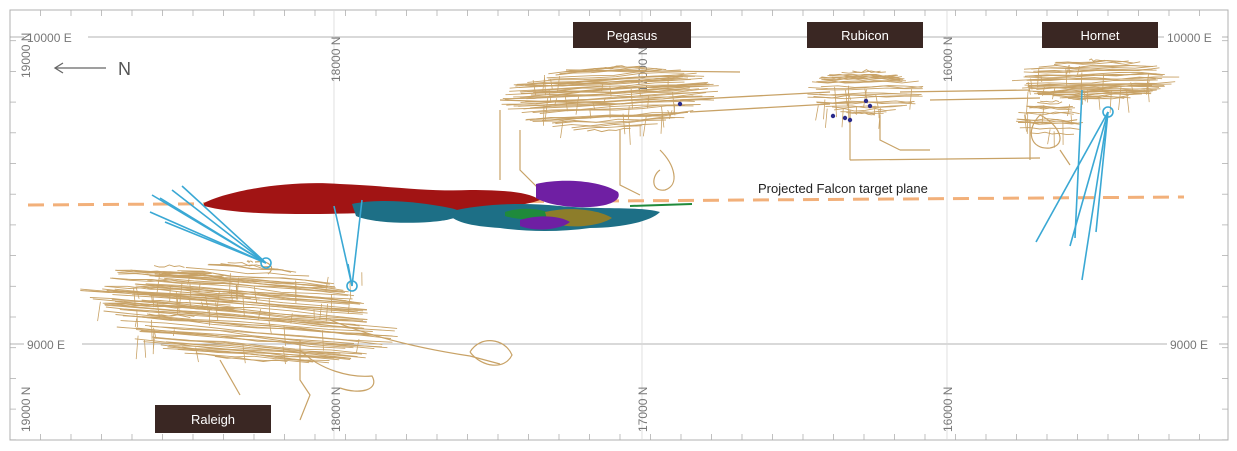  I want to click on area-label-hornet: Hornet, so click(1100, 35).